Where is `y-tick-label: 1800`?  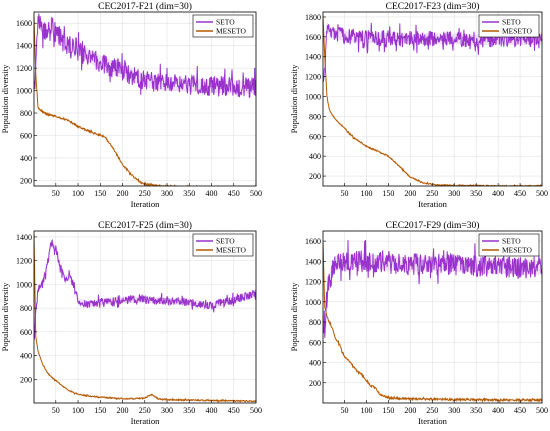 y-tick-label: 1800 is located at coordinates (313, 17).